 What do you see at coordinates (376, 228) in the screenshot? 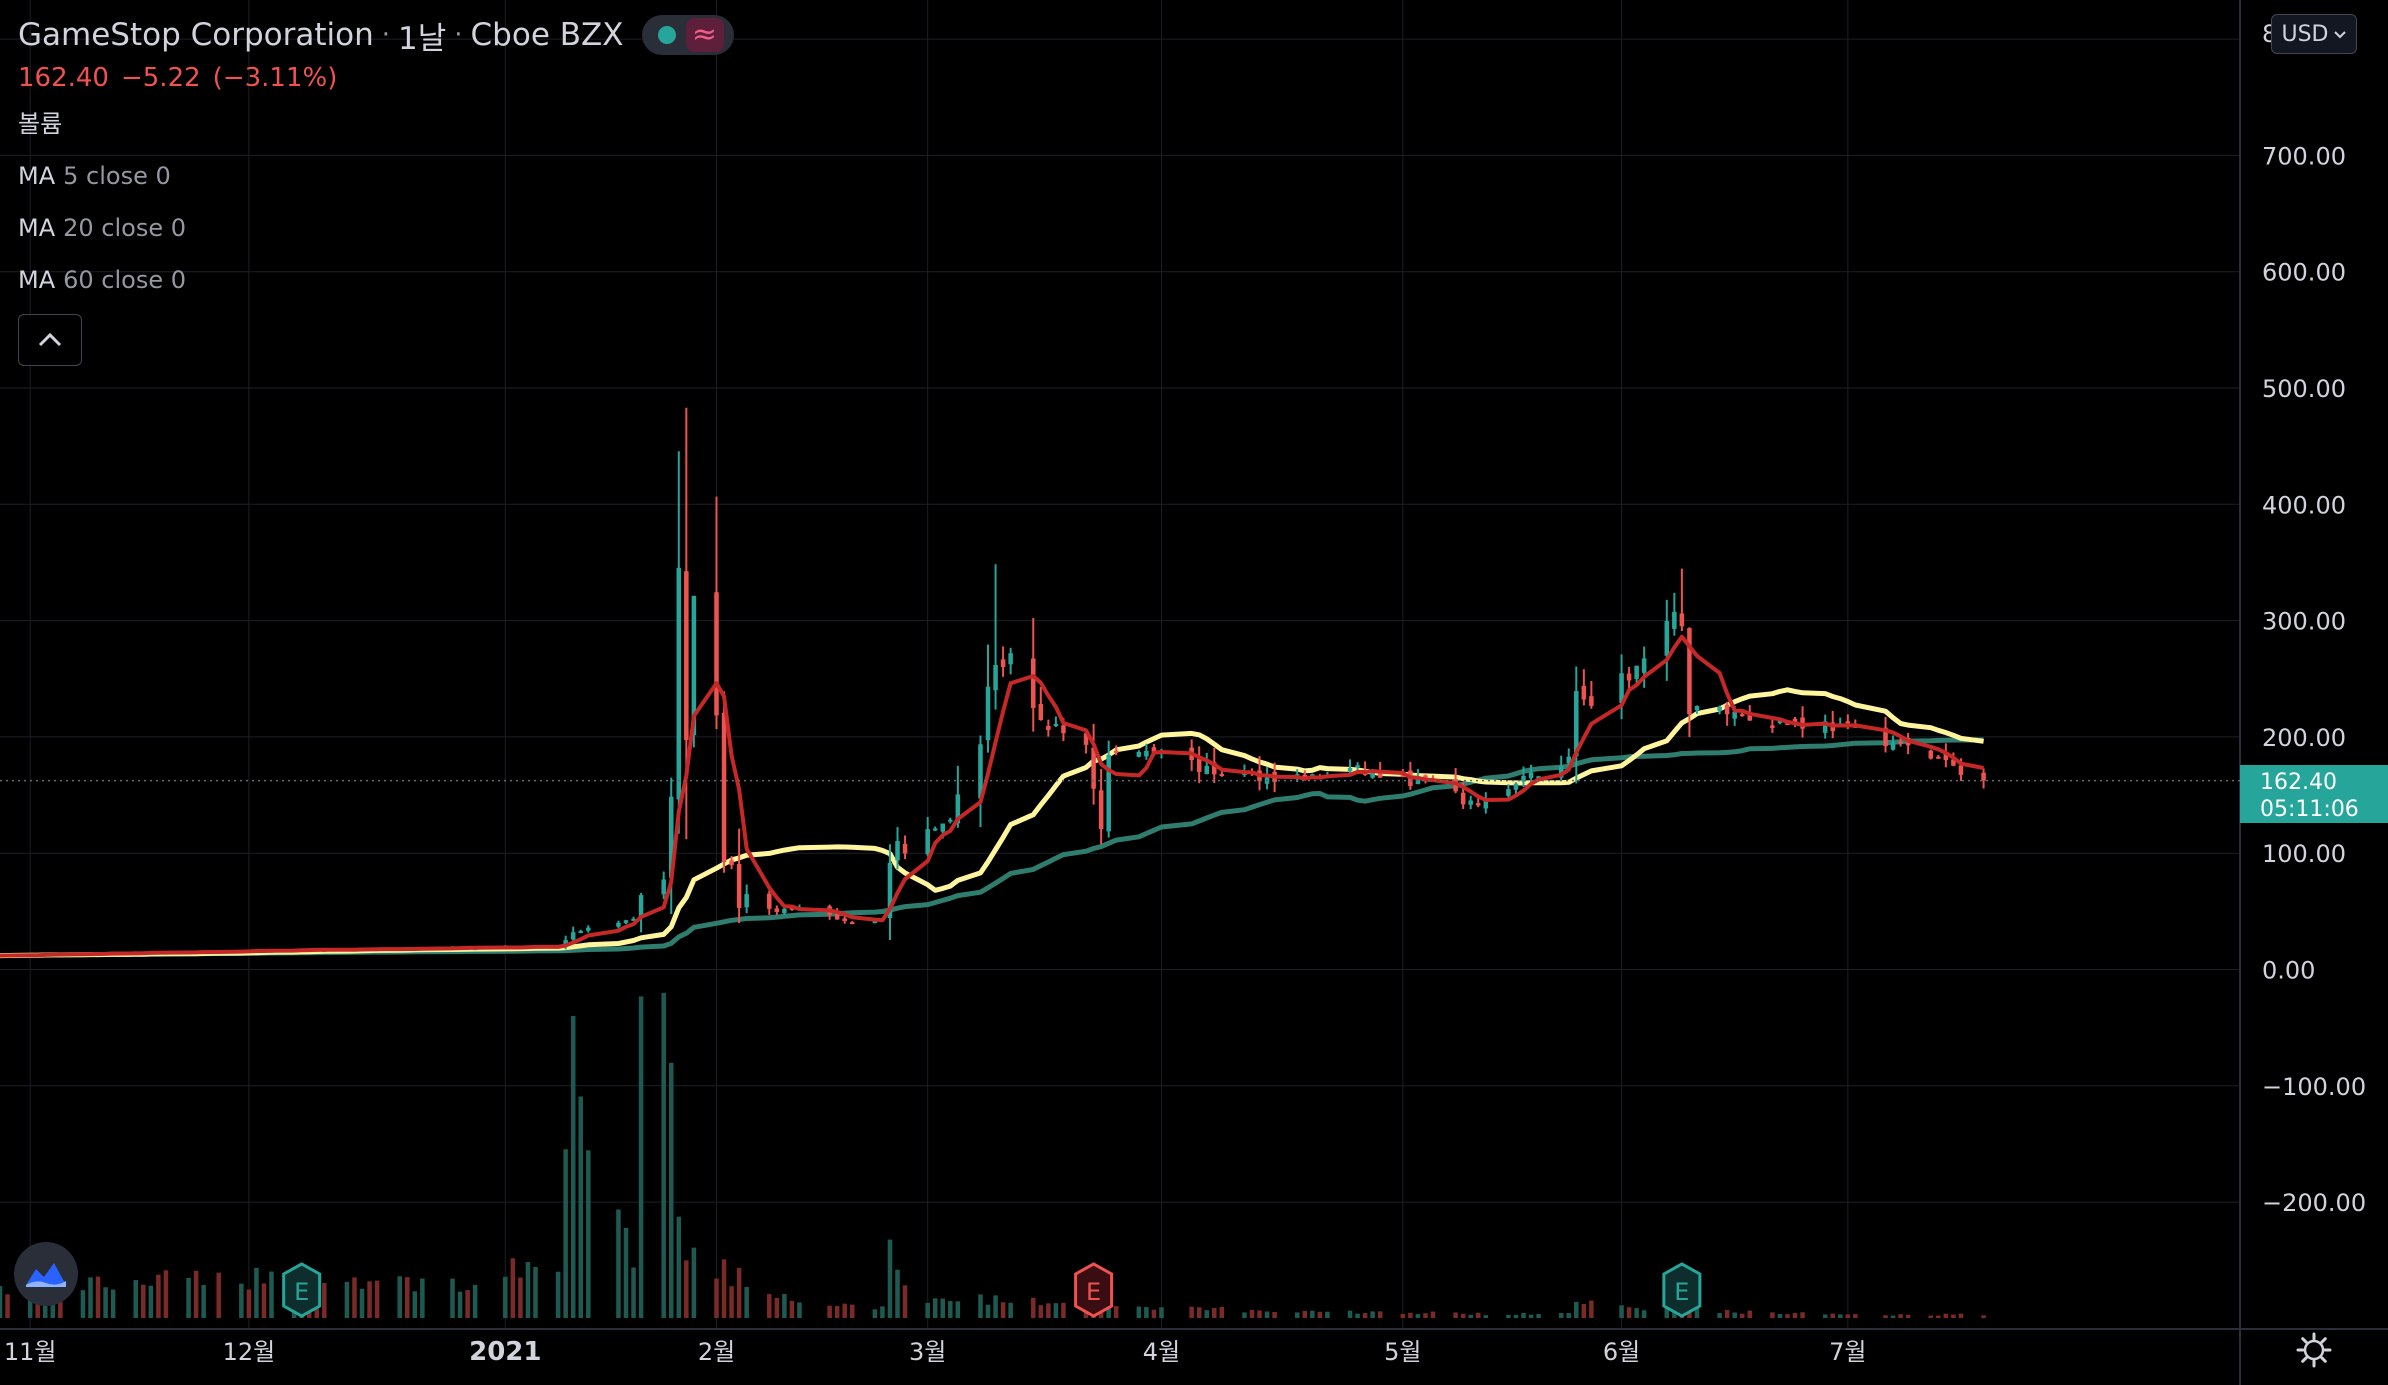
I see `indicator-ma-20: MA 20 close 0` at bounding box center [376, 228].